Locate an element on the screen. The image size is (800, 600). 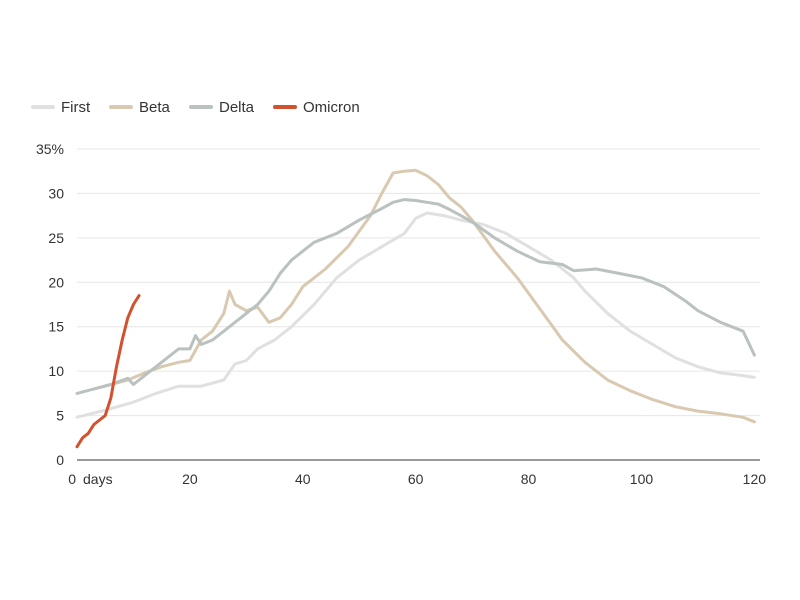
x-tick-label: 40 is located at coordinates (303, 479).